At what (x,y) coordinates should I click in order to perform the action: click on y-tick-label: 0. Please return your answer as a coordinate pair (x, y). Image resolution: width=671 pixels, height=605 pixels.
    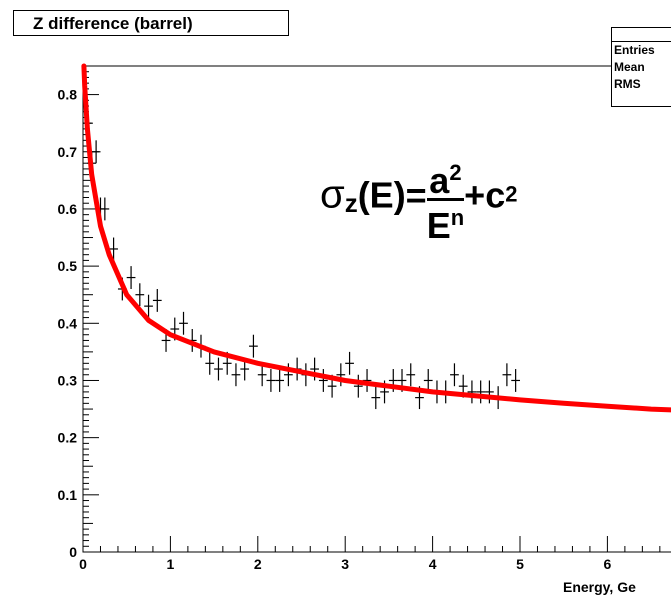
    Looking at the image, I should click on (73, 552).